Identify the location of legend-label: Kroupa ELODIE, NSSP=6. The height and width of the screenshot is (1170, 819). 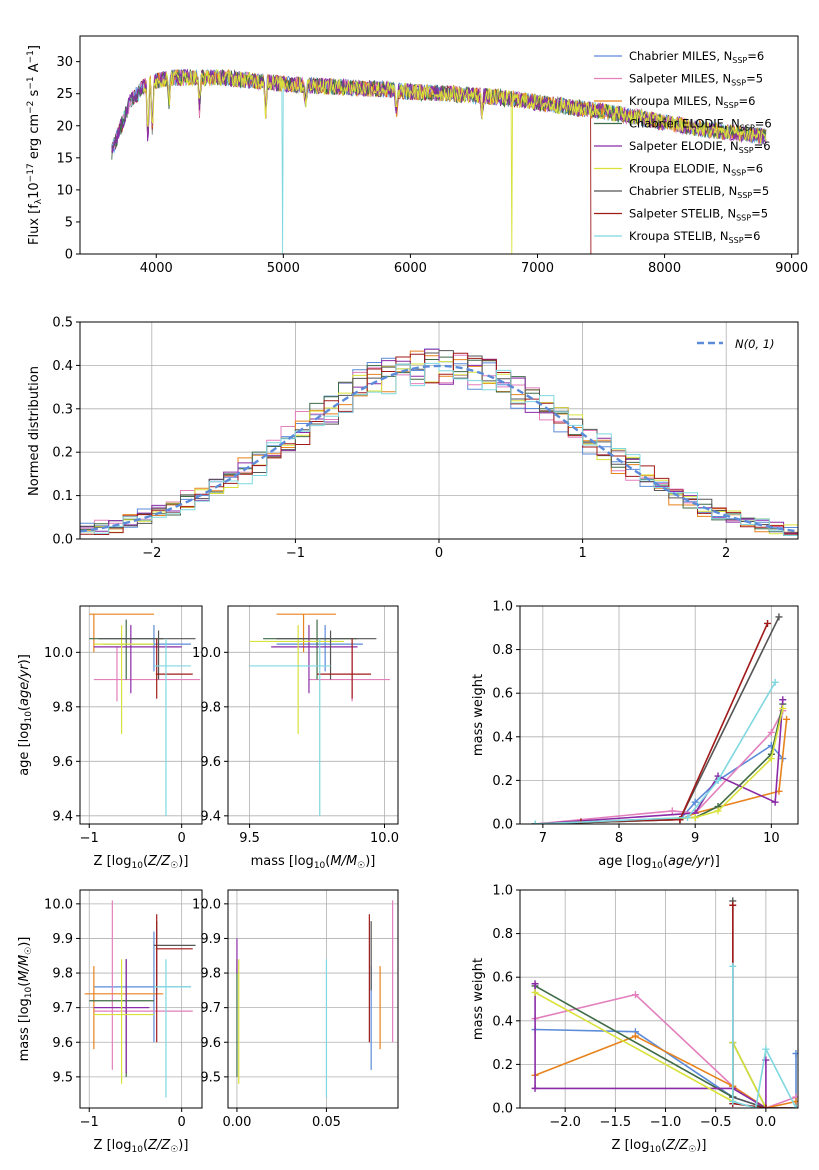
(696, 170).